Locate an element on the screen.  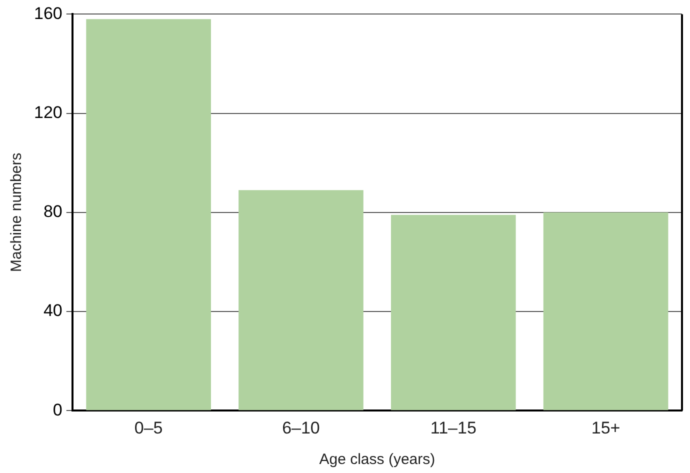
y-tick-label: 120 is located at coordinates (48, 112).